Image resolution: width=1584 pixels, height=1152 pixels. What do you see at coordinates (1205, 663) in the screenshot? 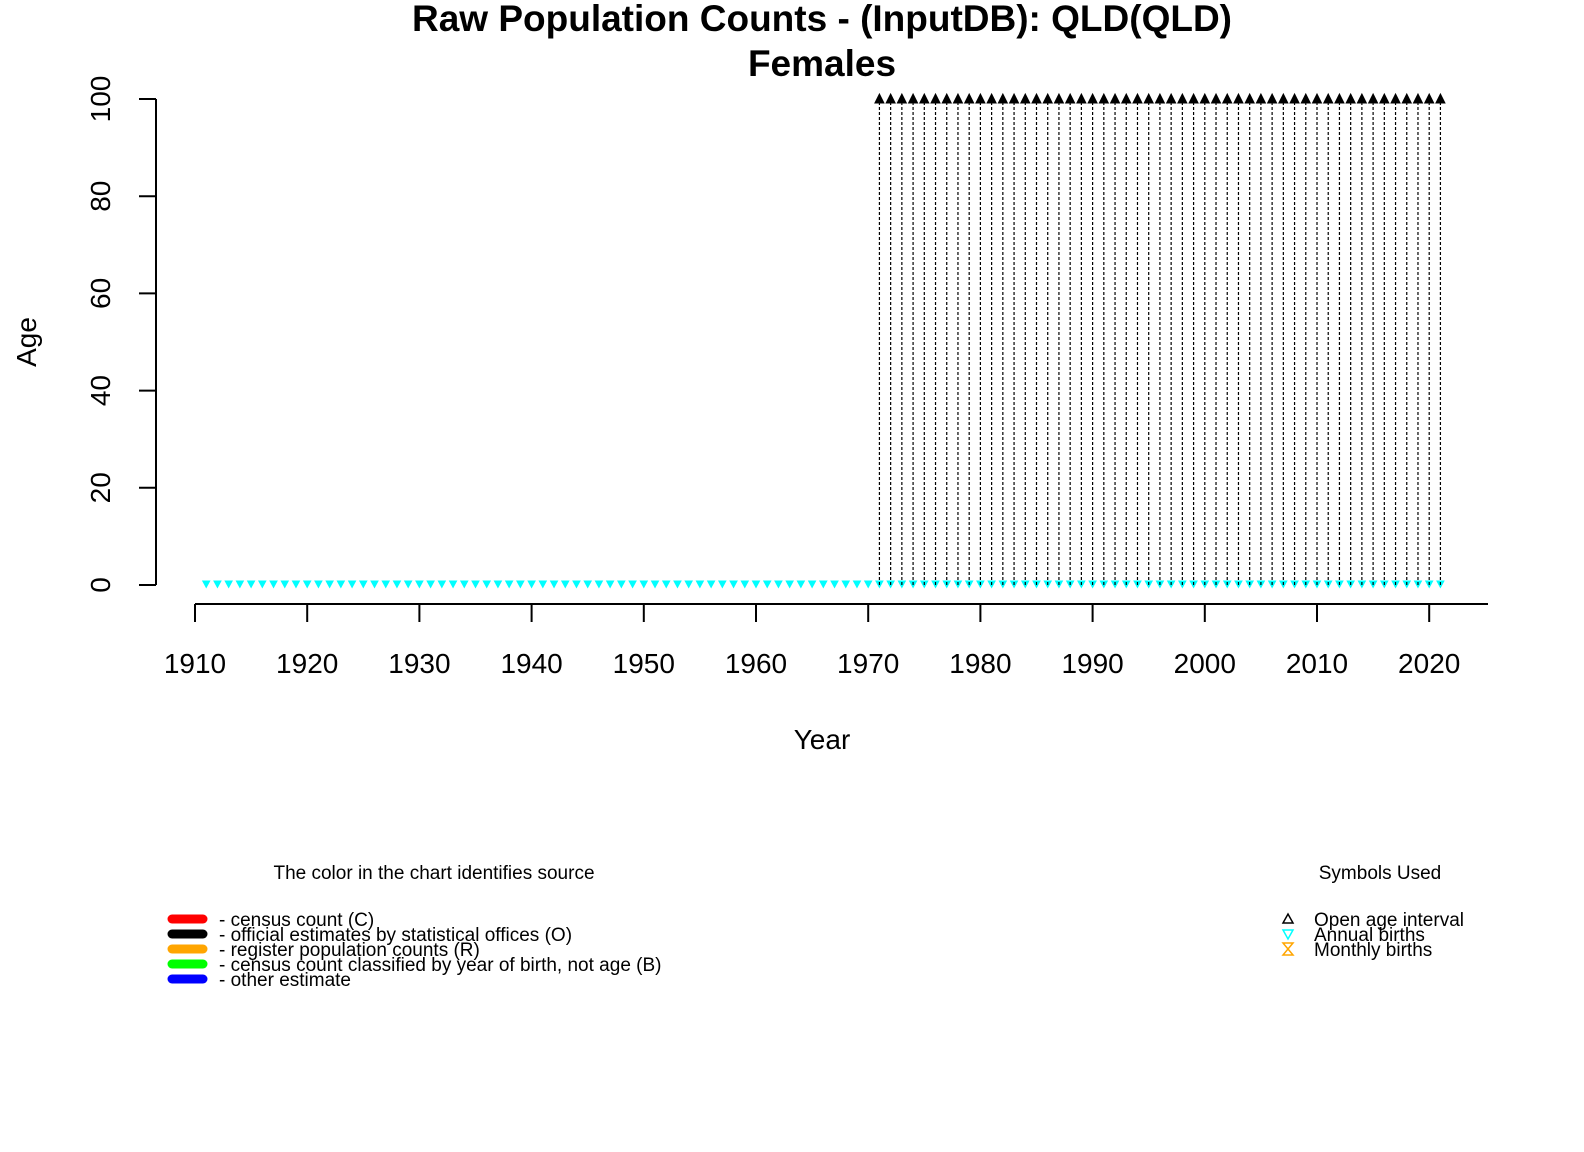
I see `x-tick-label: 2000` at bounding box center [1205, 663].